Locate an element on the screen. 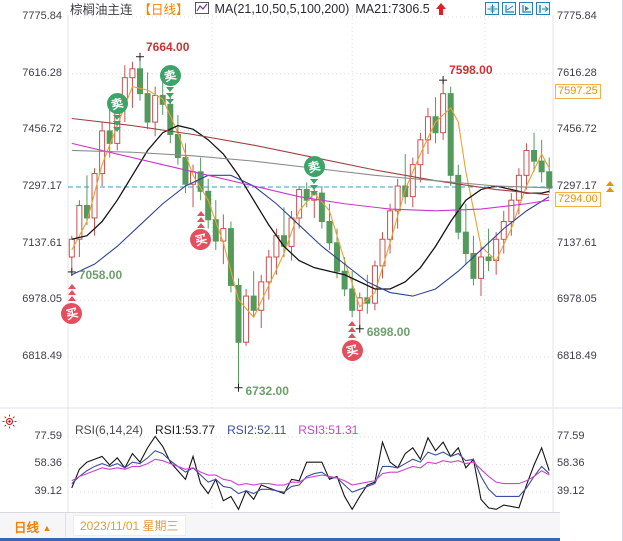  bottom-scroll-strip is located at coordinates (280, 539).